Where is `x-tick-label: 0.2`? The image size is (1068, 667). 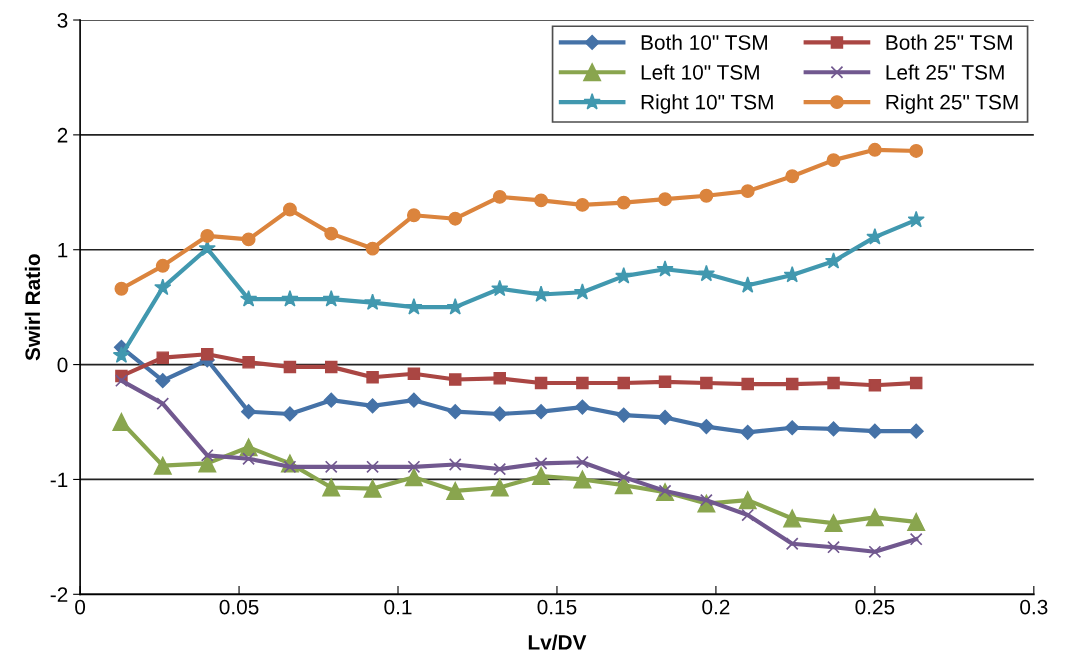
x-tick-label: 0.2 is located at coordinates (716, 607).